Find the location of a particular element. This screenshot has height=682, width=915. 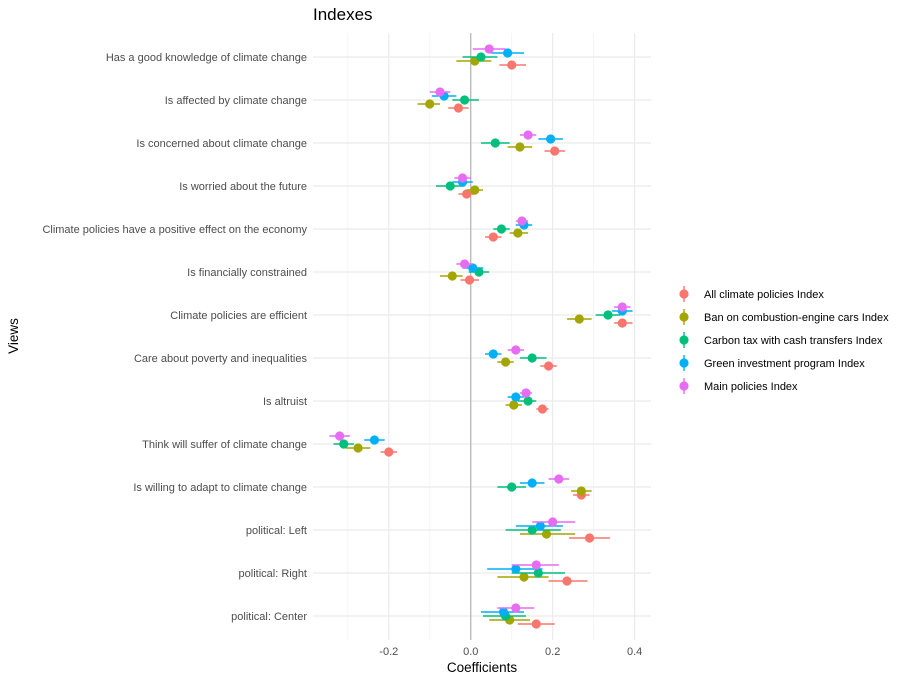

legend-item: All climate policies Index is located at coordinates (751, 294).